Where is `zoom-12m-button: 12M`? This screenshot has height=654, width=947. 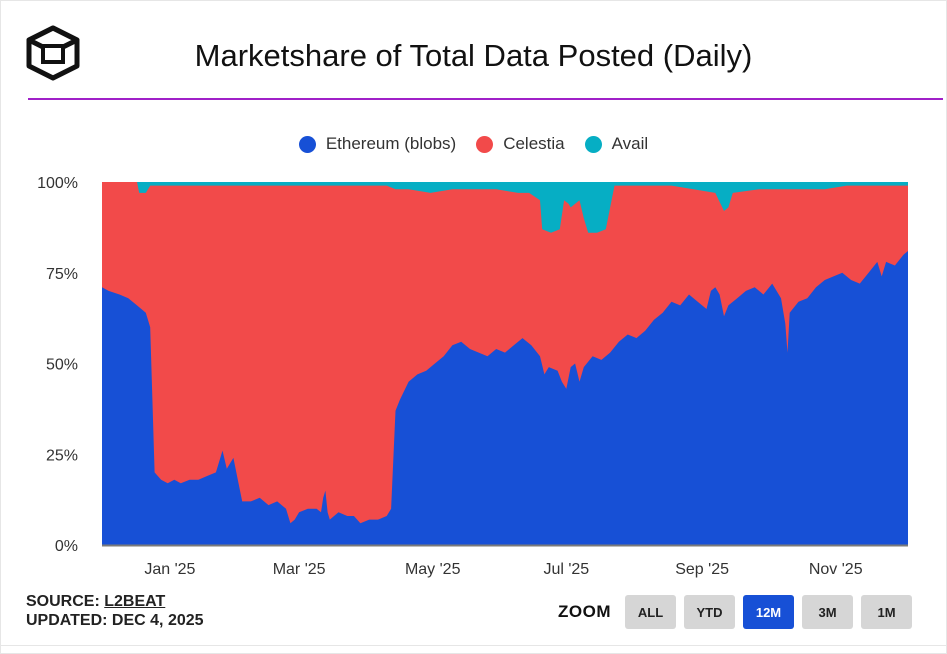 zoom-12m-button: 12M is located at coordinates (768, 612).